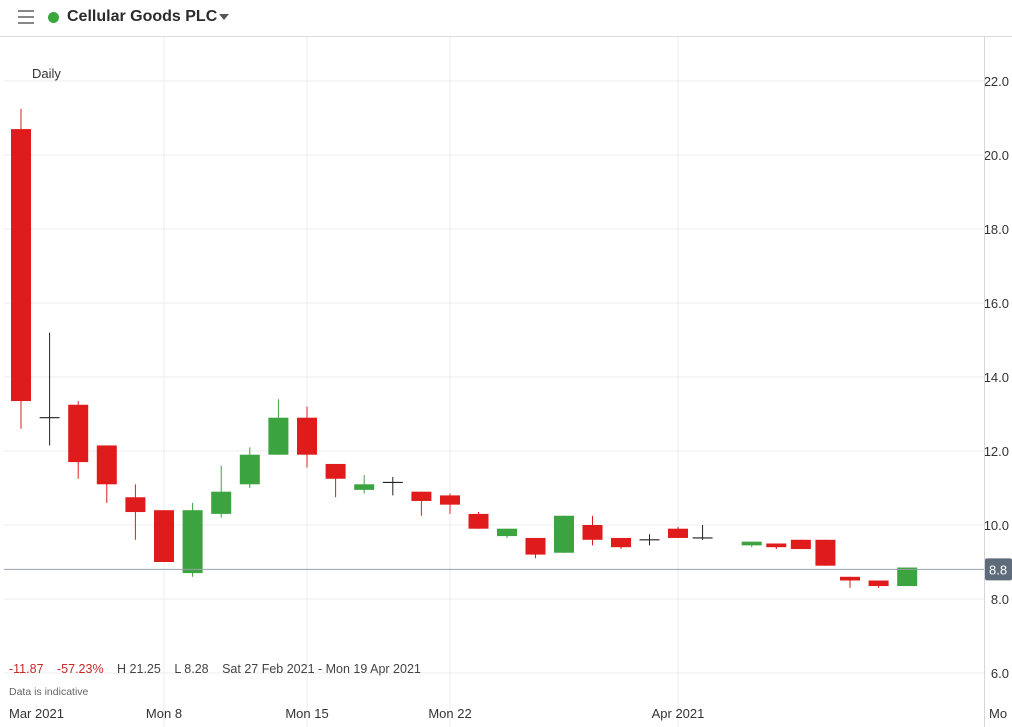  I want to click on top-bar: Cellular Goods PLC, so click(506, 18).